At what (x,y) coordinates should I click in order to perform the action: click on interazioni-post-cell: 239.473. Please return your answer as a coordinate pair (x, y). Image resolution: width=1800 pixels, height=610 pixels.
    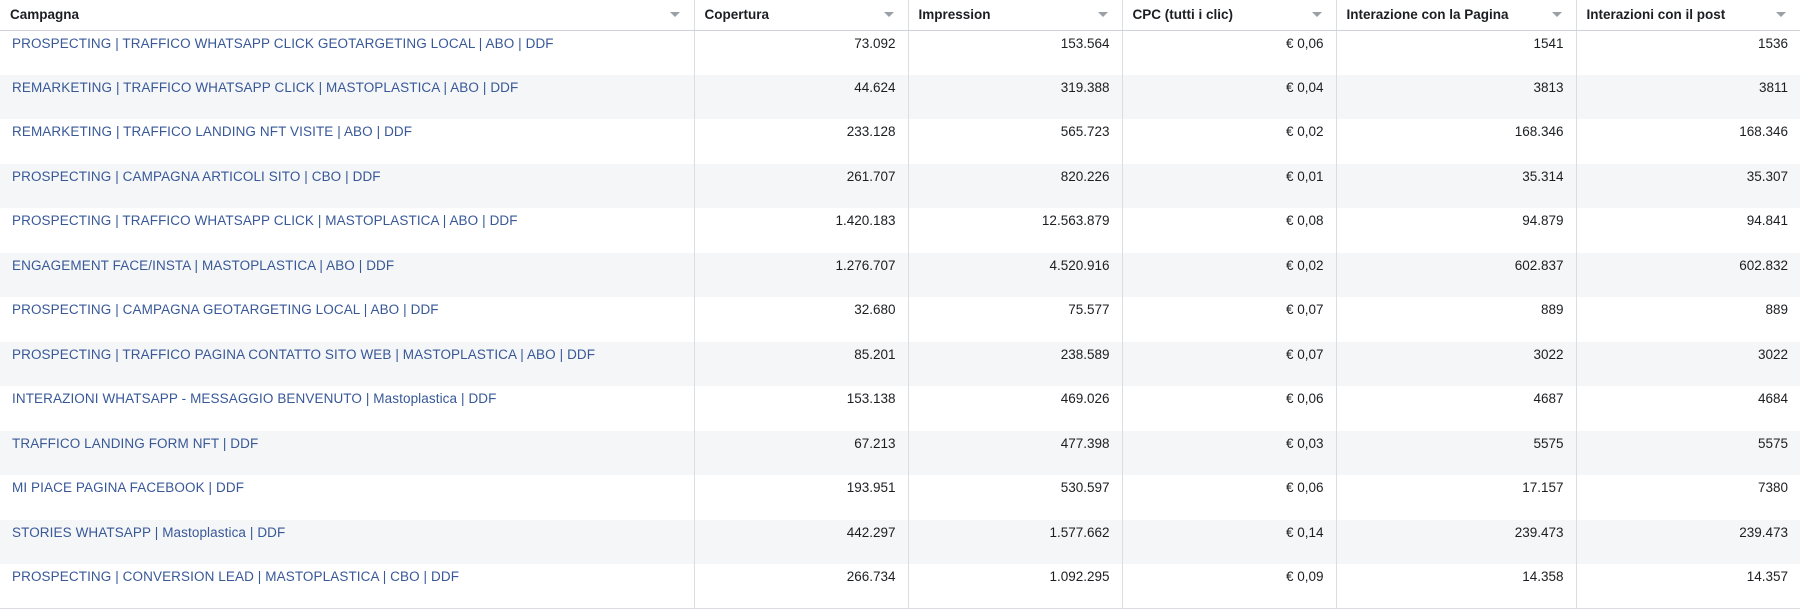
    Looking at the image, I should click on (1688, 541).